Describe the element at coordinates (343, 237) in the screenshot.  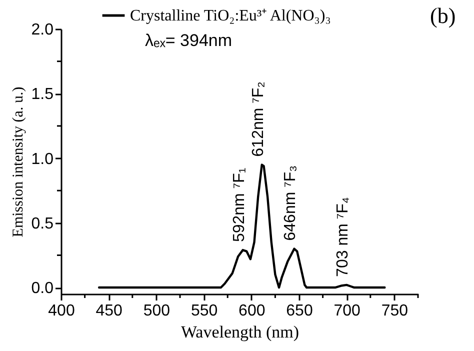
I see `annotation: 703 nm ⁷F₄` at that location.